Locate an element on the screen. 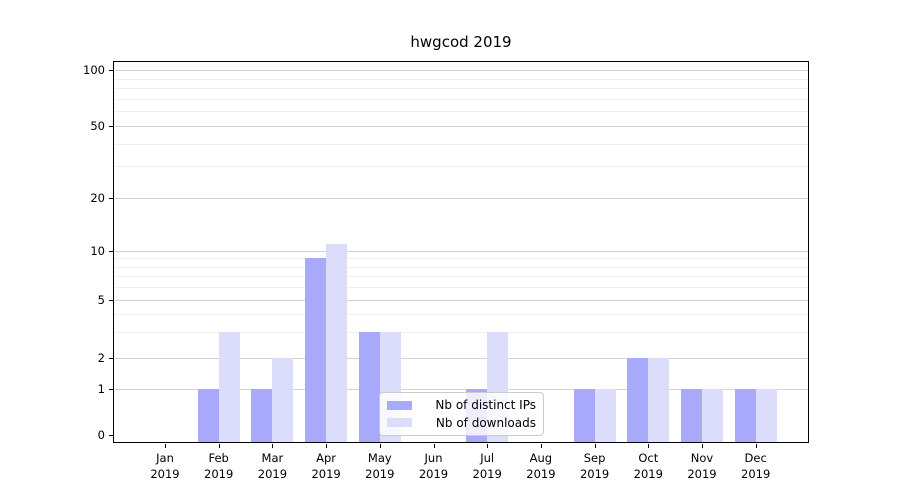  y-tick-label: 2 is located at coordinates (101, 357).